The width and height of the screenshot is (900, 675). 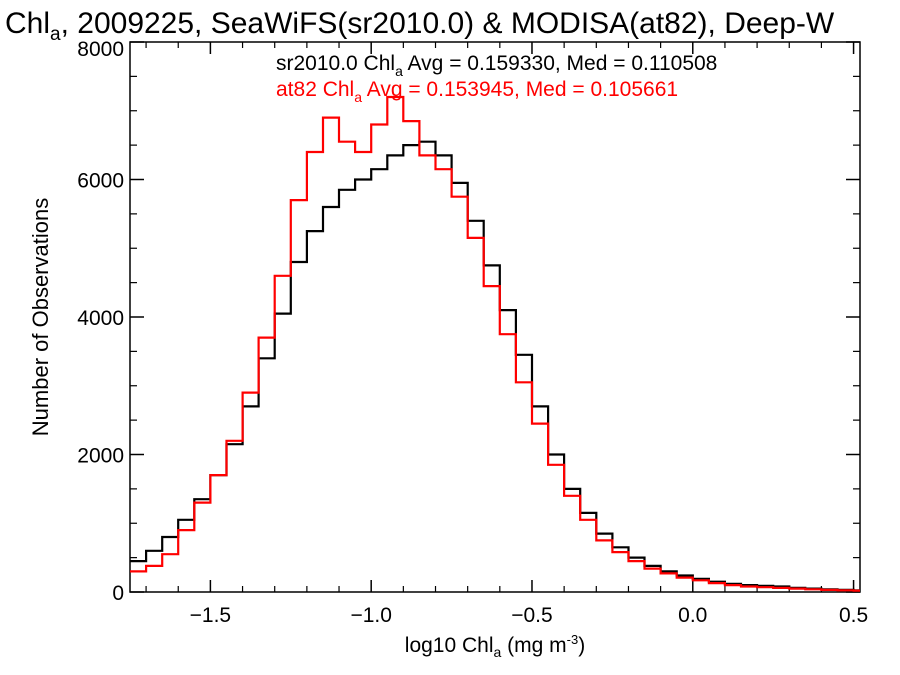 What do you see at coordinates (40, 317) in the screenshot?
I see `y-axis-label: Number of Observations` at bounding box center [40, 317].